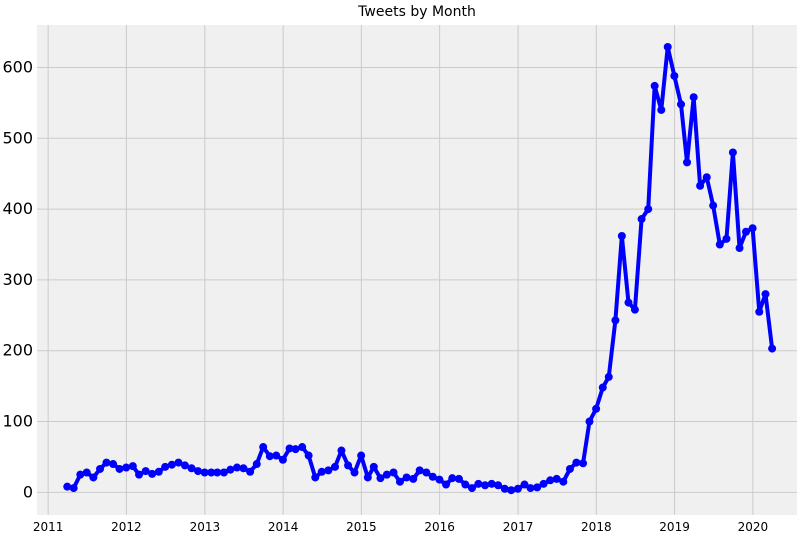 The height and width of the screenshot is (537, 800). What do you see at coordinates (17, 66) in the screenshot?
I see `y-tick-label: 600` at bounding box center [17, 66].